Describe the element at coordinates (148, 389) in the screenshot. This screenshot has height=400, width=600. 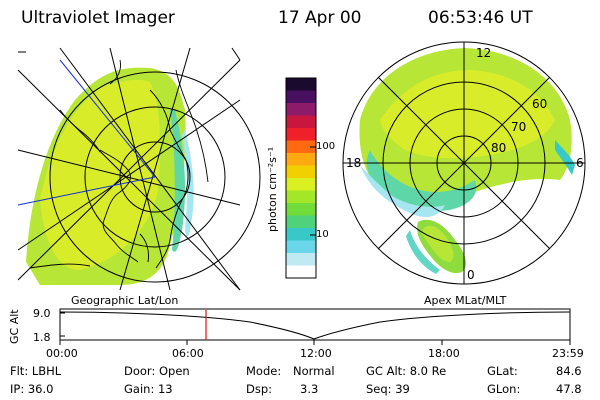
I see `gain-info: Gain: 13` at that location.